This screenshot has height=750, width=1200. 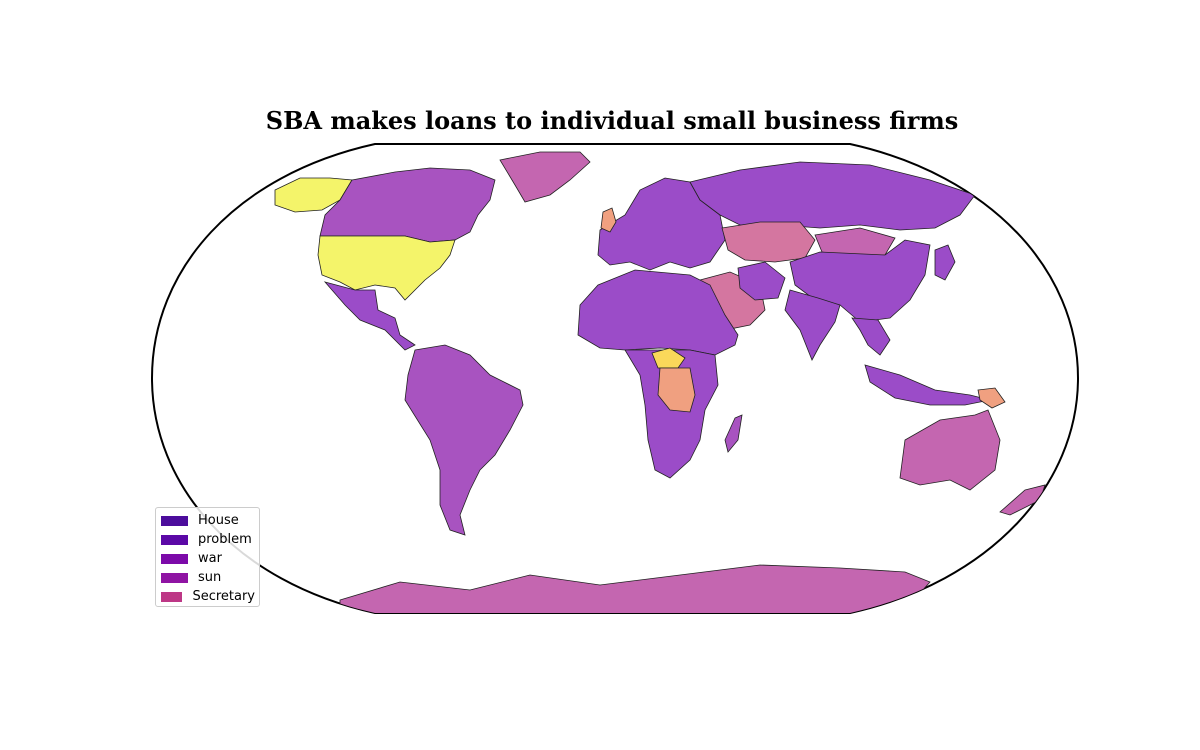 I want to click on legend-item: Secretary, so click(x=207, y=596).